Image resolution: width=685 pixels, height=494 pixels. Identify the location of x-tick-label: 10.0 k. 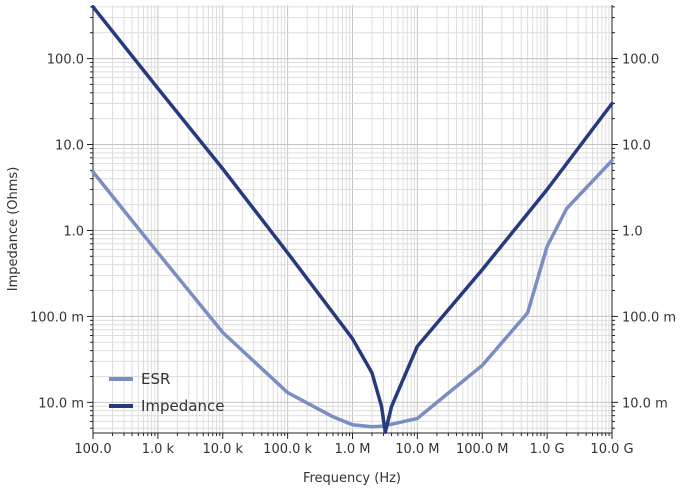
(222, 449).